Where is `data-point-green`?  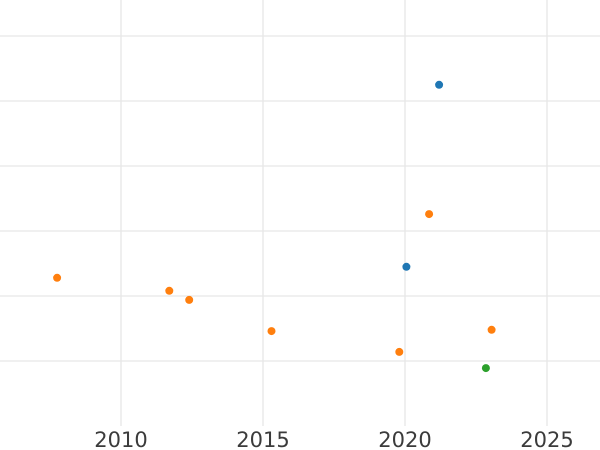 data-point-green is located at coordinates (485, 368).